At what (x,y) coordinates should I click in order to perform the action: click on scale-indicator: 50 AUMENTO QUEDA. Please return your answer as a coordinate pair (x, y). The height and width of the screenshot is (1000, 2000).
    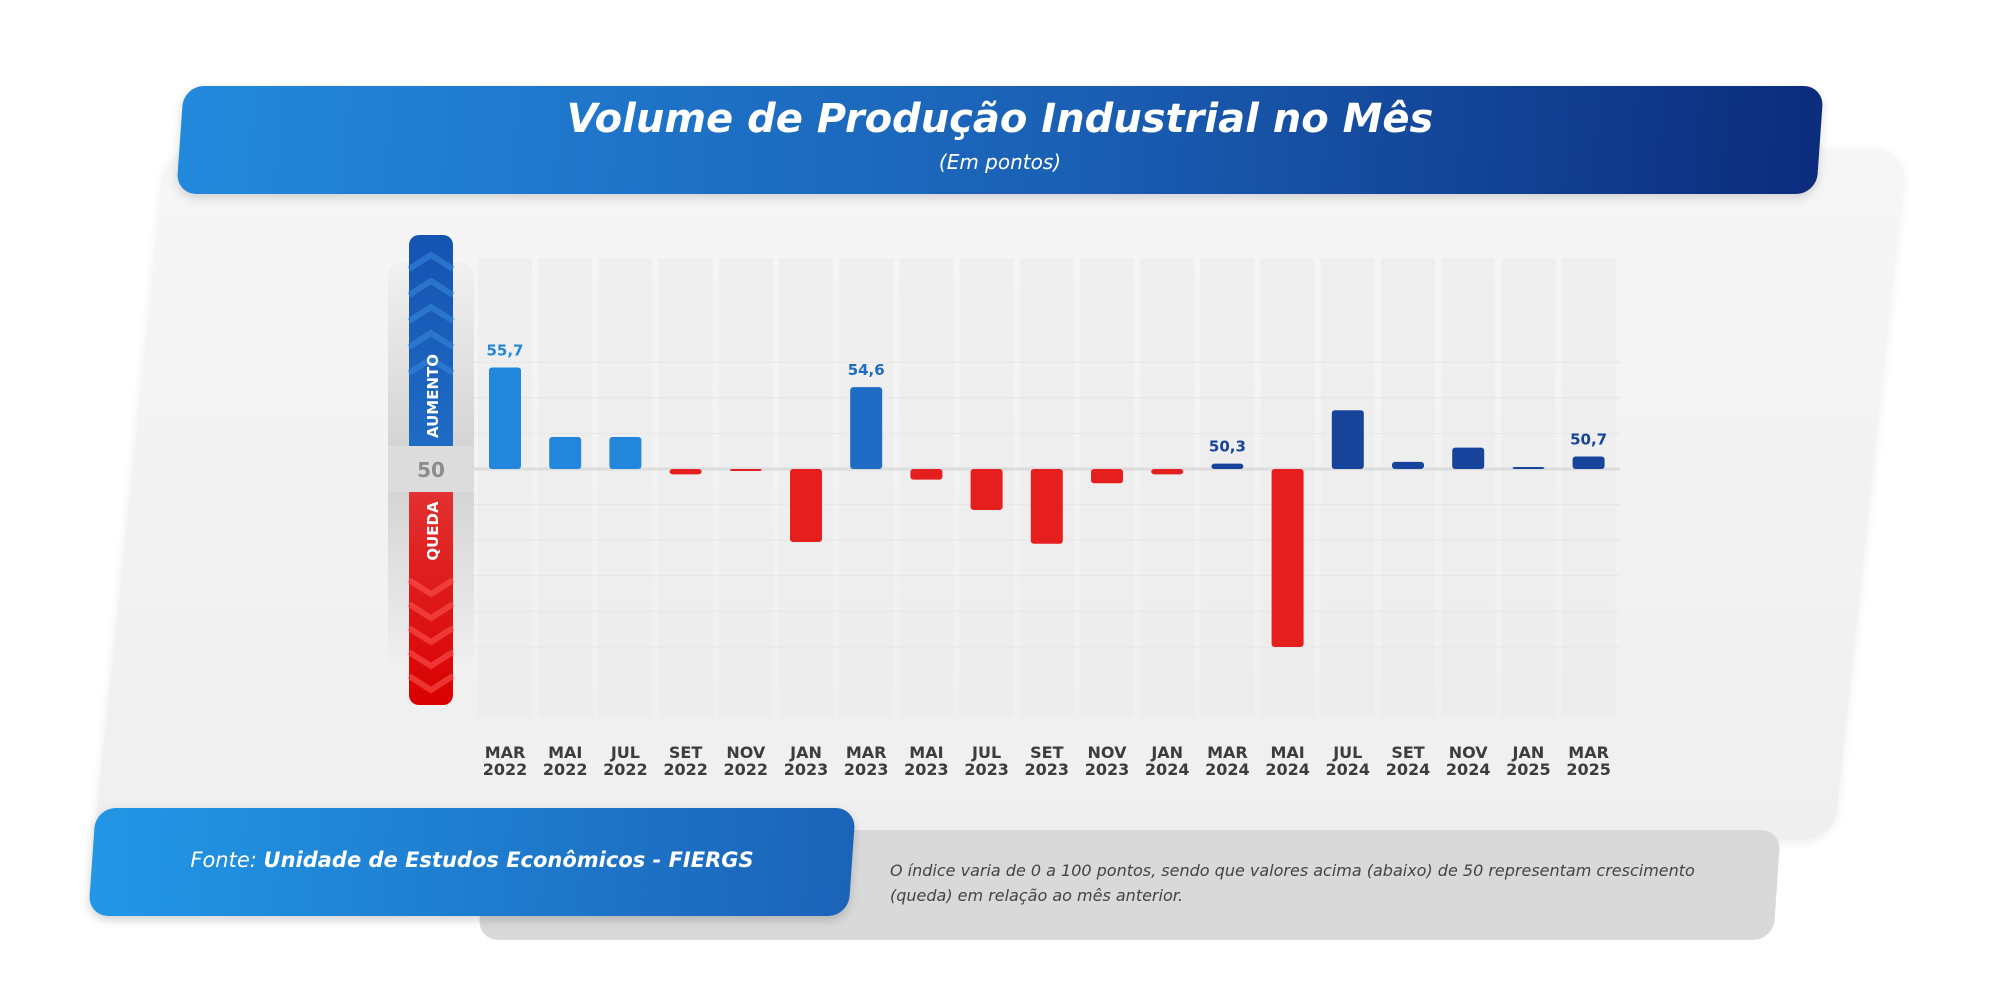
    Looking at the image, I should click on (431, 470).